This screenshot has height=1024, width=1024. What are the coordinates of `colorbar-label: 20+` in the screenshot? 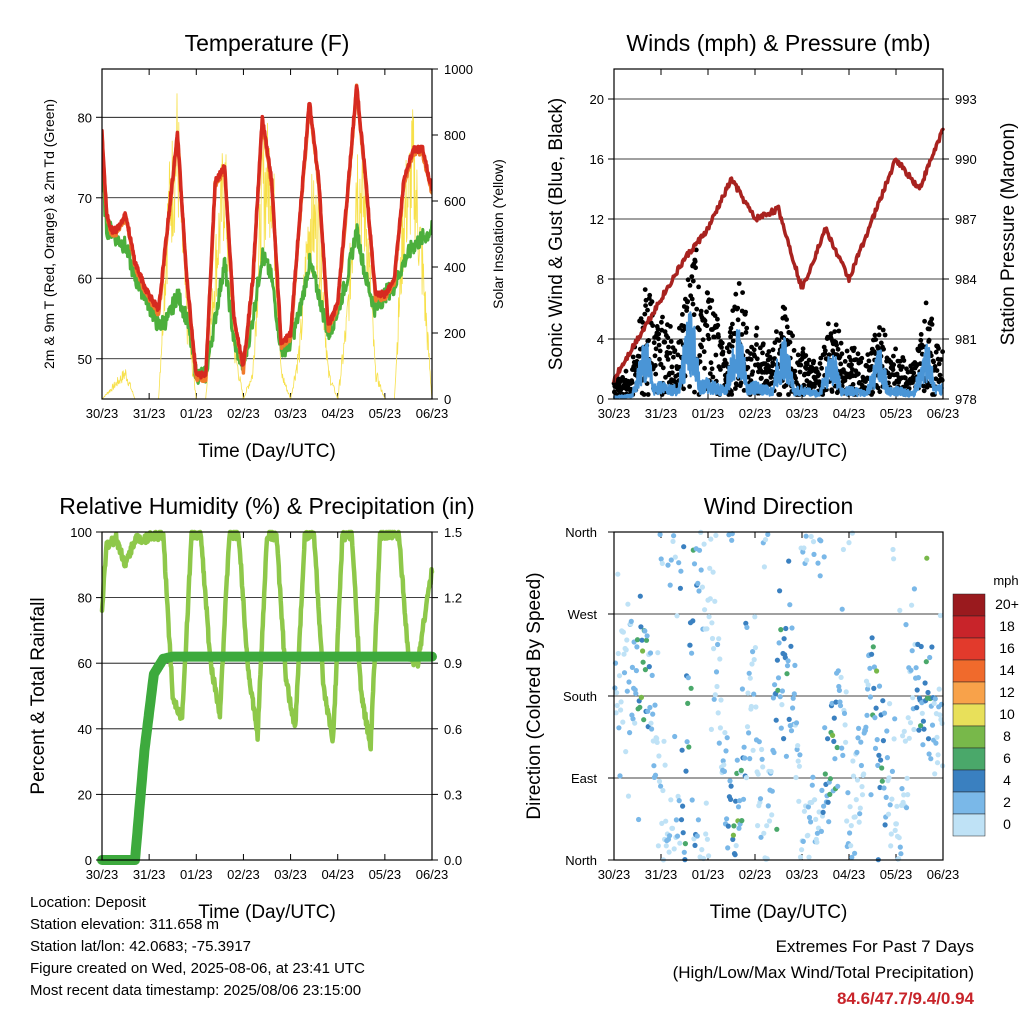 It's located at (1007, 604).